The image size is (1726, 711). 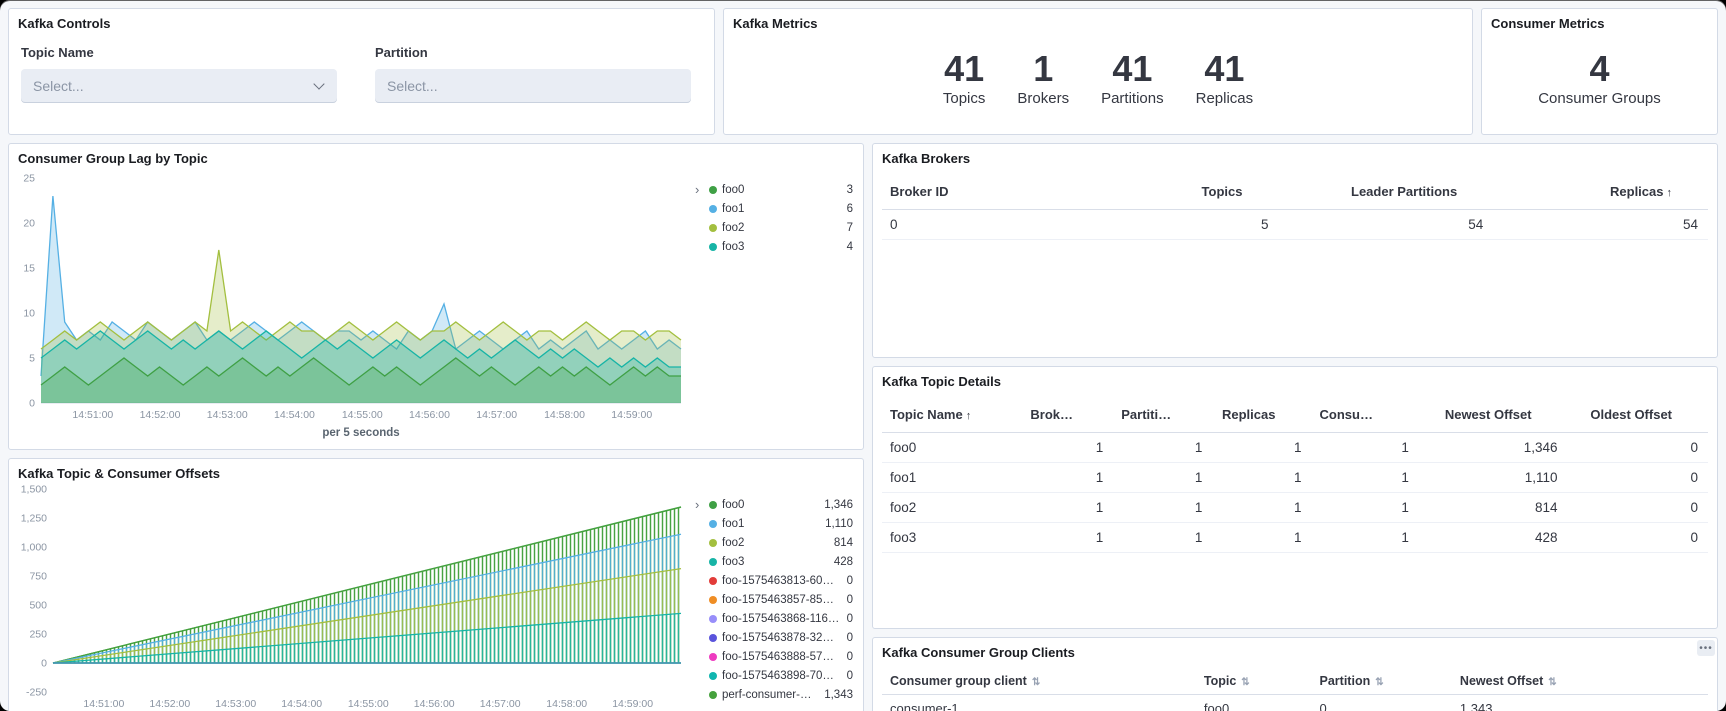 What do you see at coordinates (774, 523) in the screenshot?
I see `legend-item: foo1 1,110` at bounding box center [774, 523].